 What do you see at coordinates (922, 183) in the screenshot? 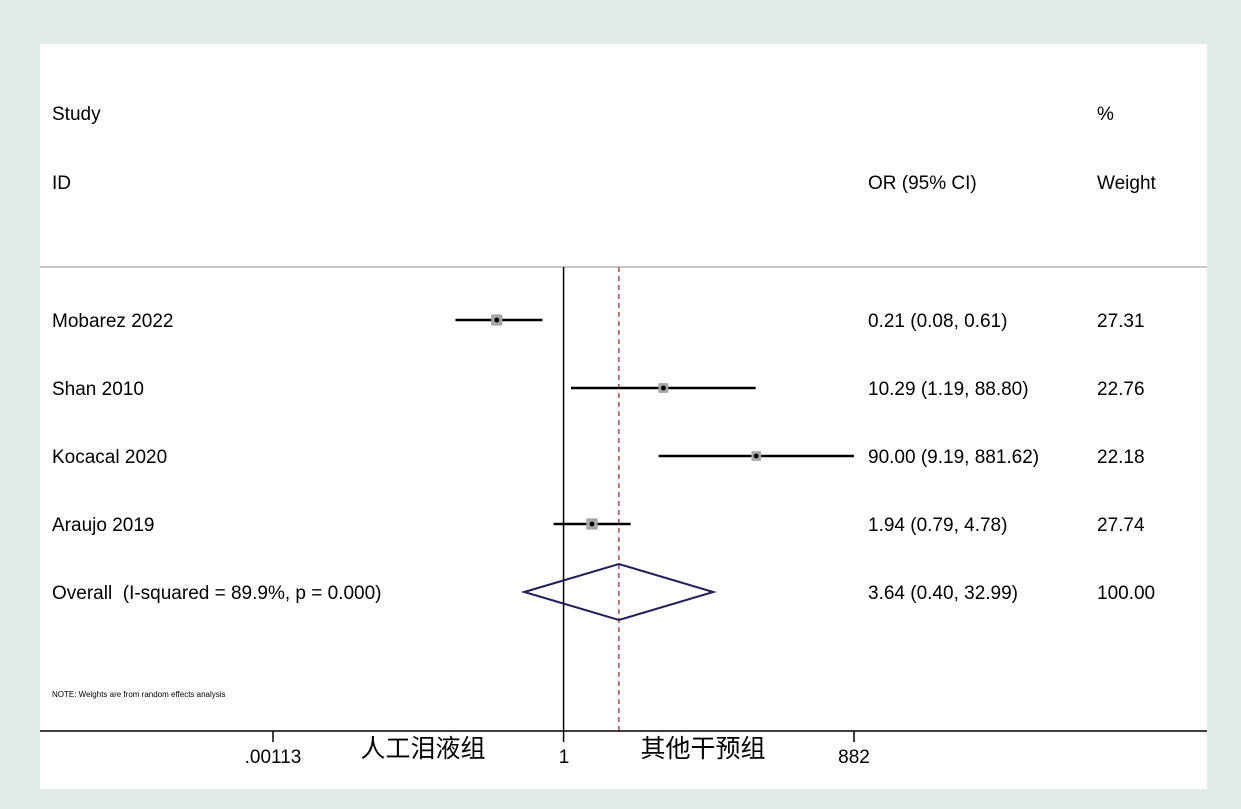
I see `header-or-ci: OR (95% CI)` at bounding box center [922, 183].